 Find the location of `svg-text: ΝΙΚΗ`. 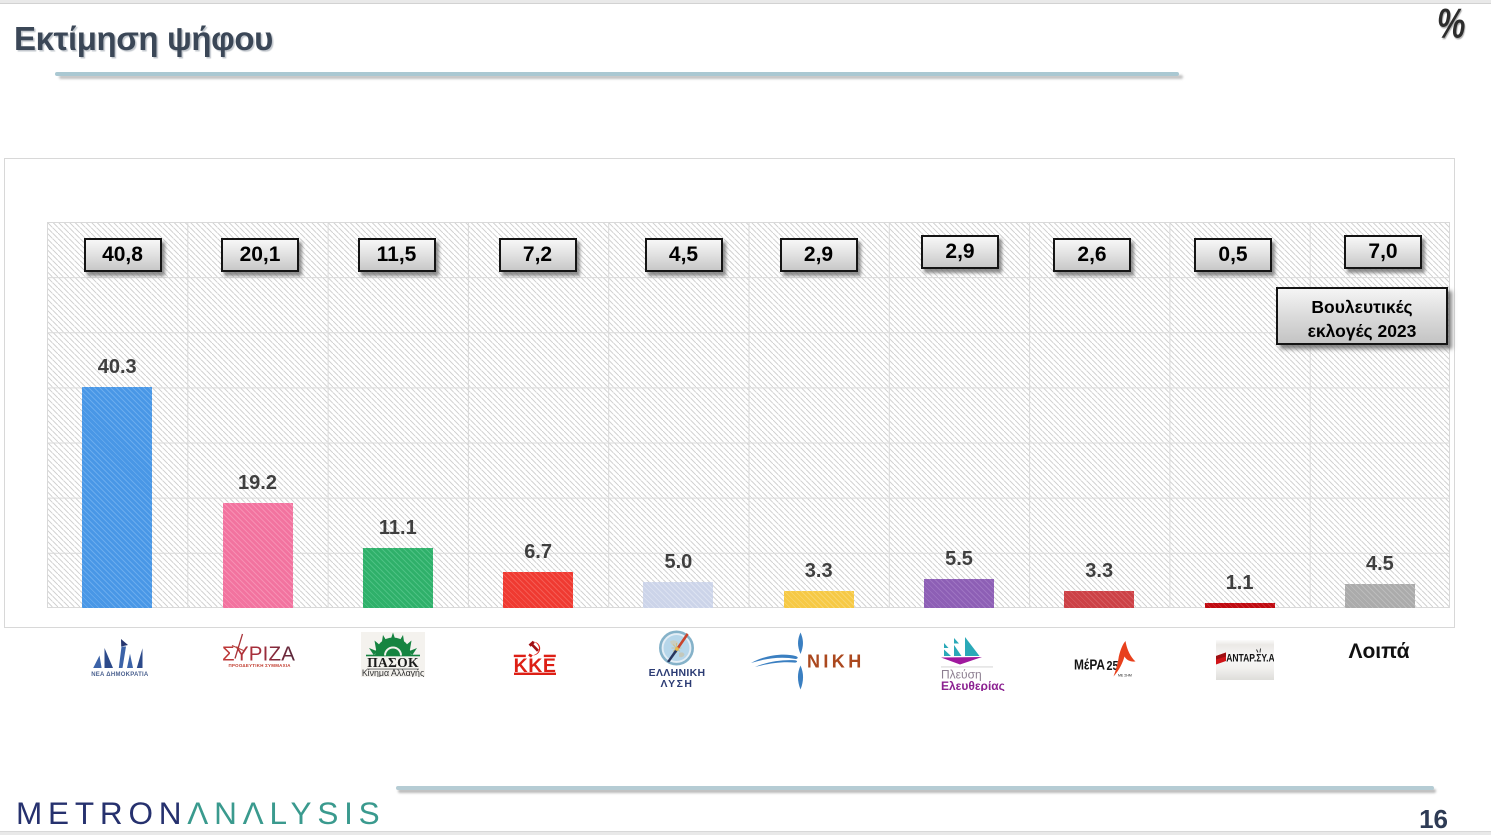

svg-text: ΝΙΚΗ is located at coordinates (836, 662).